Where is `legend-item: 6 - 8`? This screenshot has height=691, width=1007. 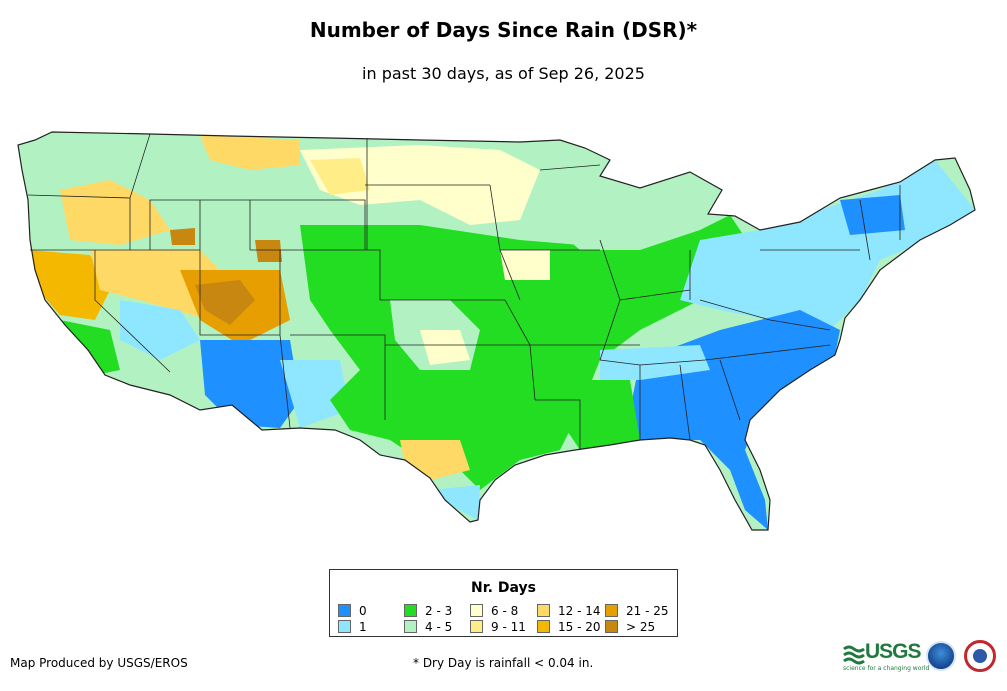
legend-item: 6 - 8 is located at coordinates (494, 611).